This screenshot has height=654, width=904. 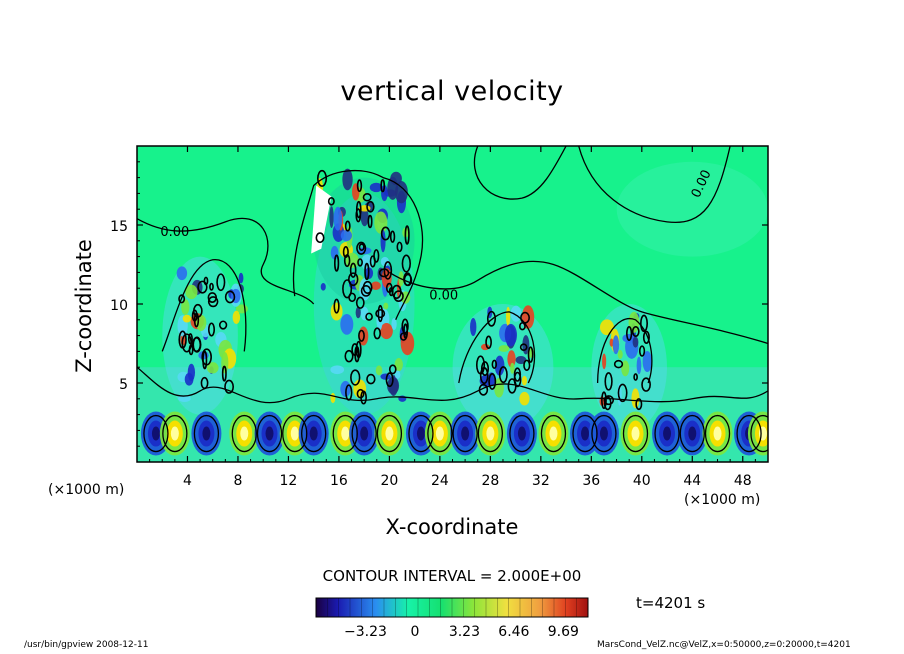 I want to click on field-region, so click(x=692, y=209).